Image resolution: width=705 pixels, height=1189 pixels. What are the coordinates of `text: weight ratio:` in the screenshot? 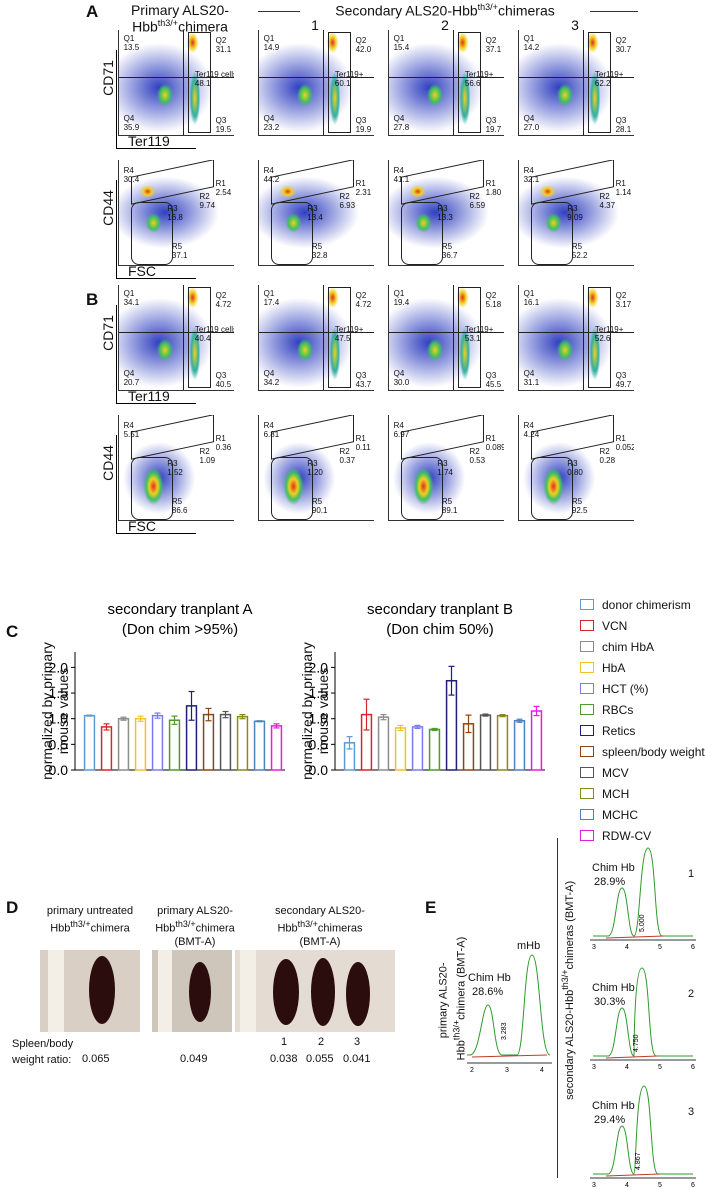 It's located at (42, 1060).